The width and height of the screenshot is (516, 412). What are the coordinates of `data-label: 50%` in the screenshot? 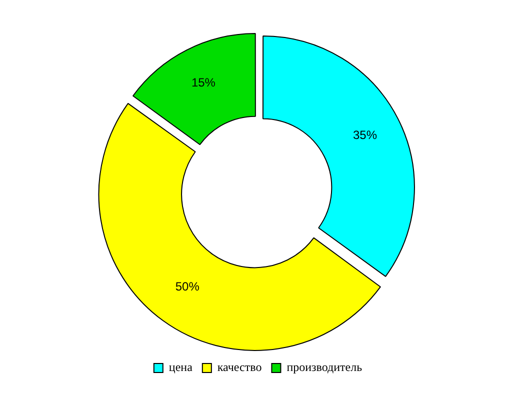 It's located at (187, 286).